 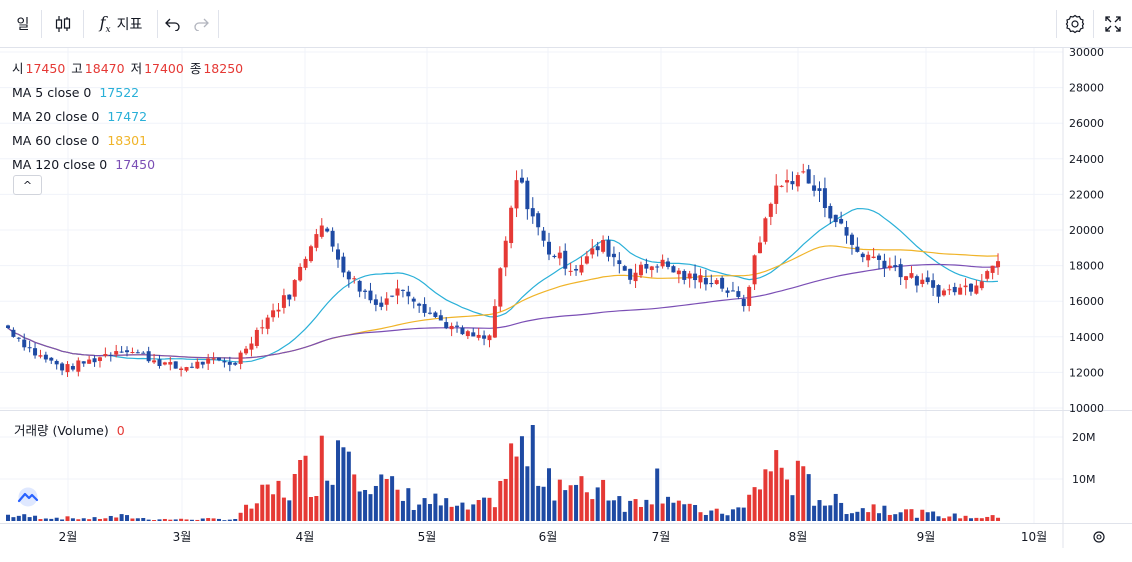 What do you see at coordinates (305, 537) in the screenshot?
I see `time-tick-label: 4월` at bounding box center [305, 537].